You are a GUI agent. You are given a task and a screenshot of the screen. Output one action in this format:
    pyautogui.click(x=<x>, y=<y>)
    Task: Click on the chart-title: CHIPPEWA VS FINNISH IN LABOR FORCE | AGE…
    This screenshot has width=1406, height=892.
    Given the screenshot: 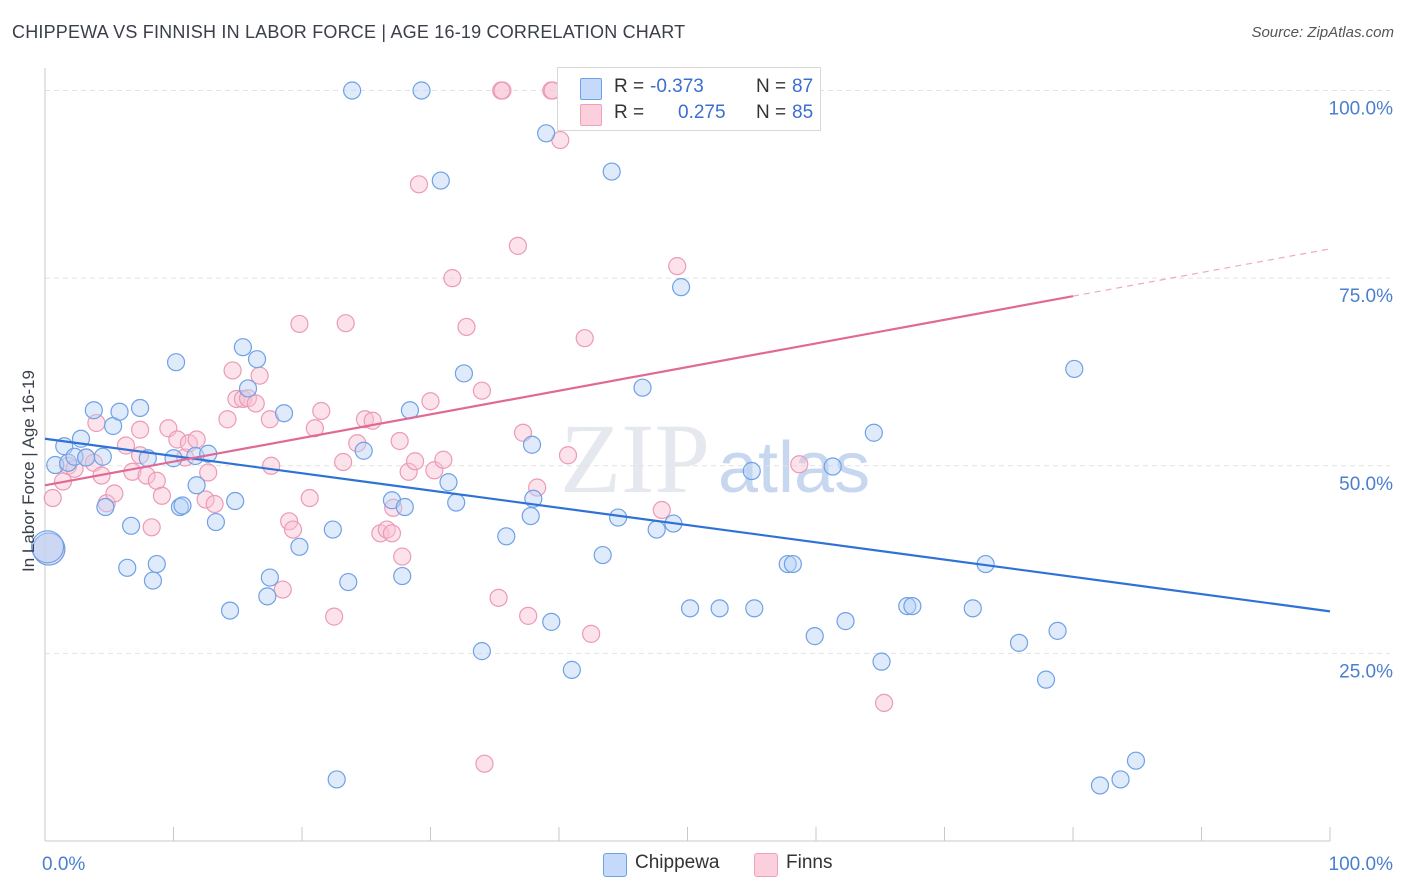 What is the action you would take?
    pyautogui.click(x=349, y=32)
    